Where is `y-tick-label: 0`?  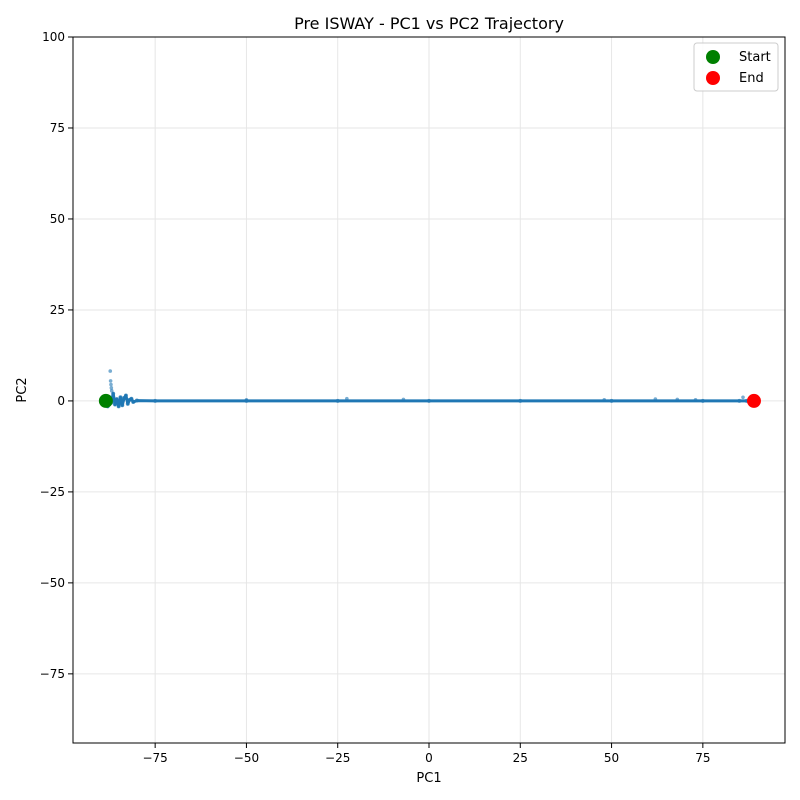
y-tick-label: 0 is located at coordinates (61, 401).